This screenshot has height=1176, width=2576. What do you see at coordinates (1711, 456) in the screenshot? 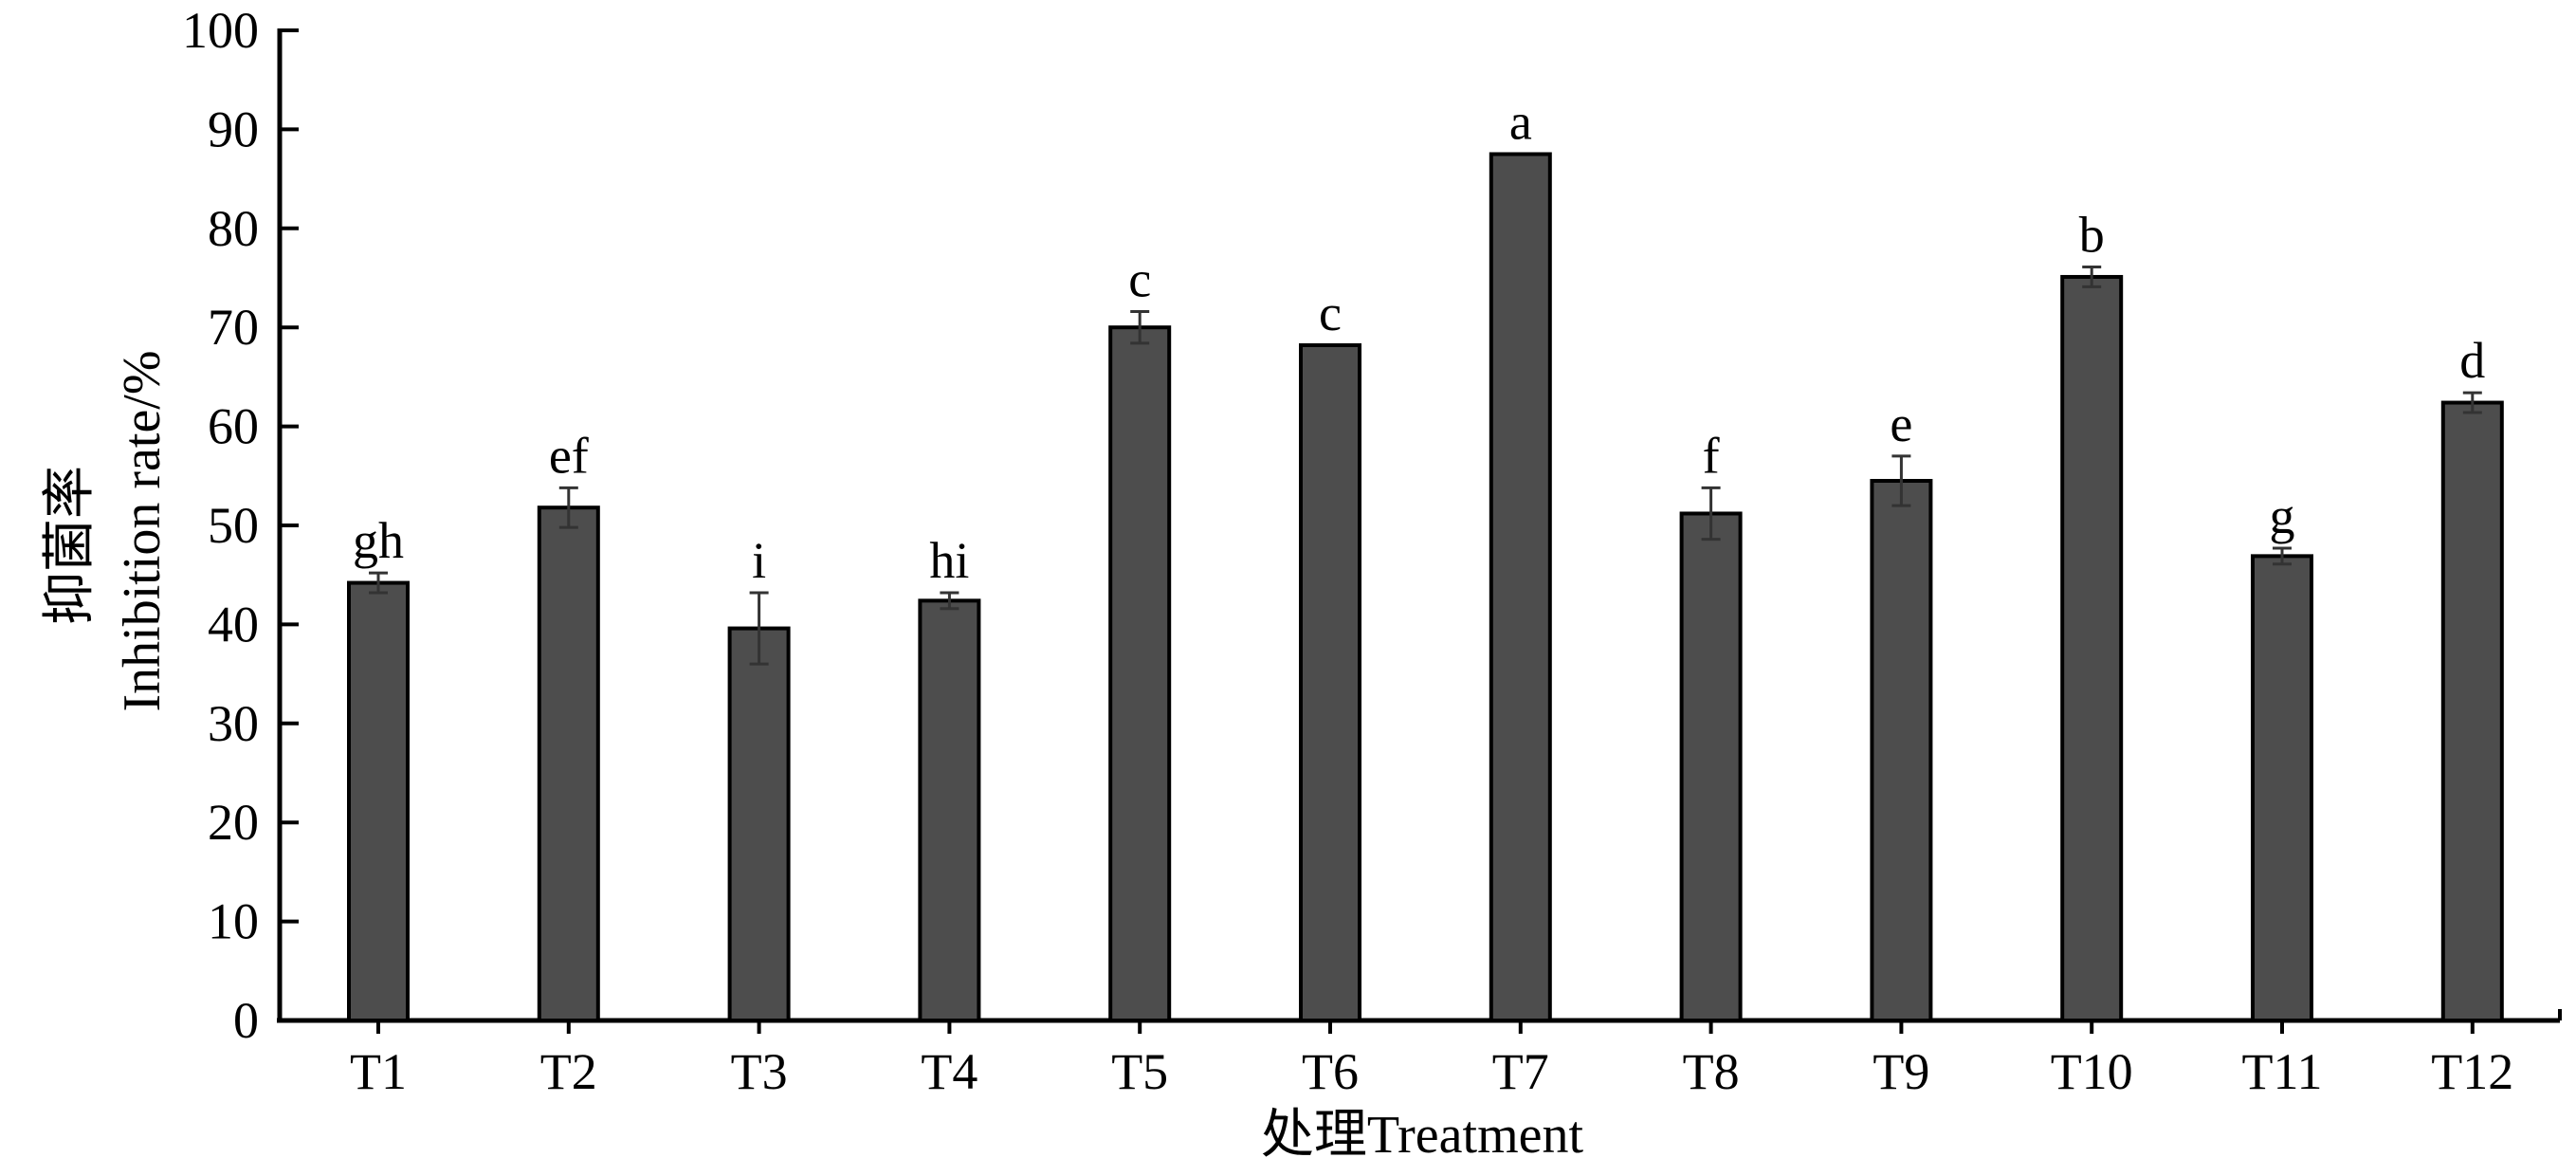
I see `significance-label: f` at bounding box center [1711, 456].